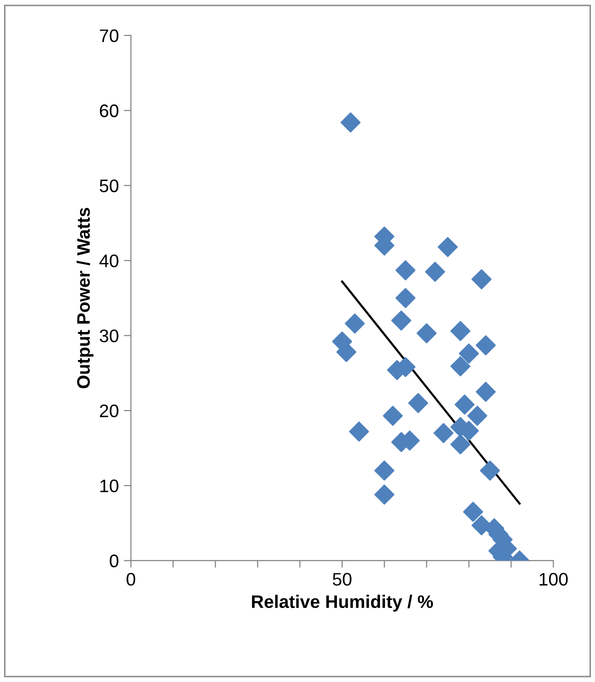 The height and width of the screenshot is (682, 595). Describe the element at coordinates (109, 35) in the screenshot. I see `y-tick-label: 70` at that location.